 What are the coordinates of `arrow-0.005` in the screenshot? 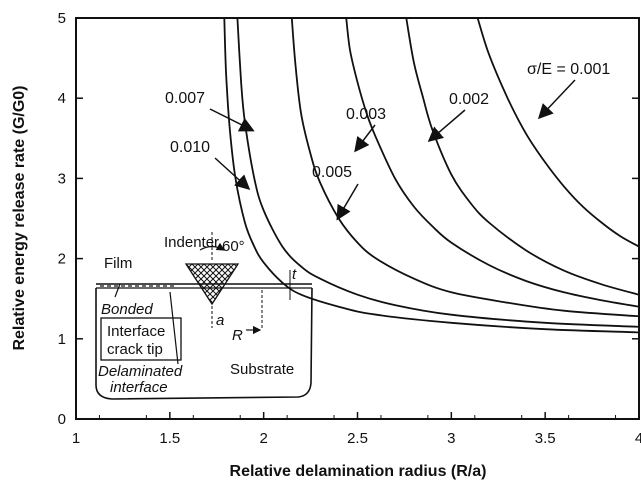 It's located at (347, 202).